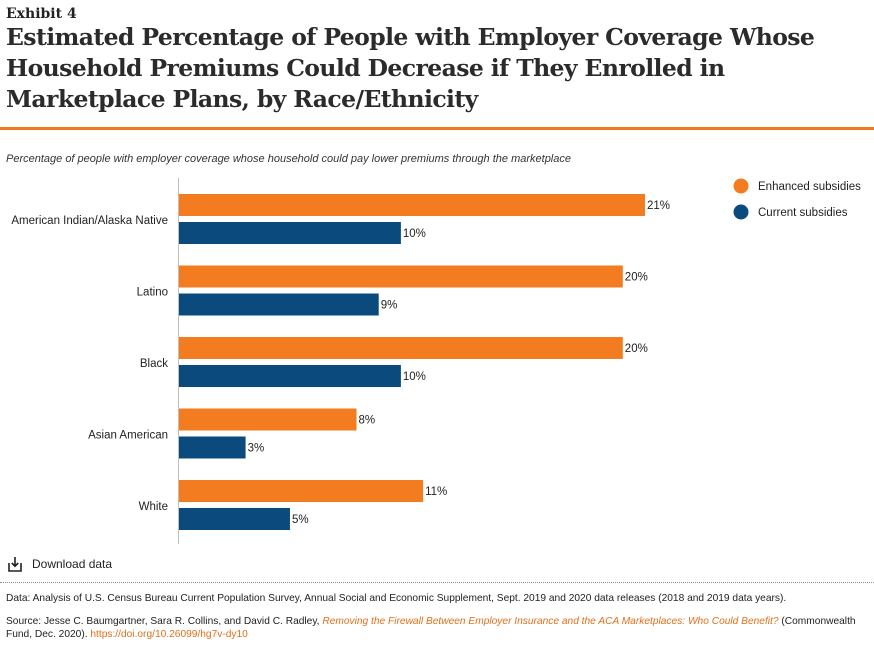 This screenshot has width=874, height=651. Describe the element at coordinates (809, 187) in the screenshot. I see `legend-enhanced-label: Enhanced subsidies` at that location.